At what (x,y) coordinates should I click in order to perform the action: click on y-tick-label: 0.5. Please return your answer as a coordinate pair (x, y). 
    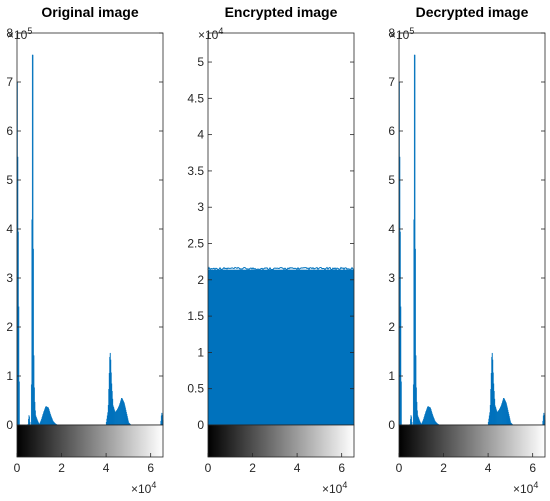
    Looking at the image, I should click on (195, 389).